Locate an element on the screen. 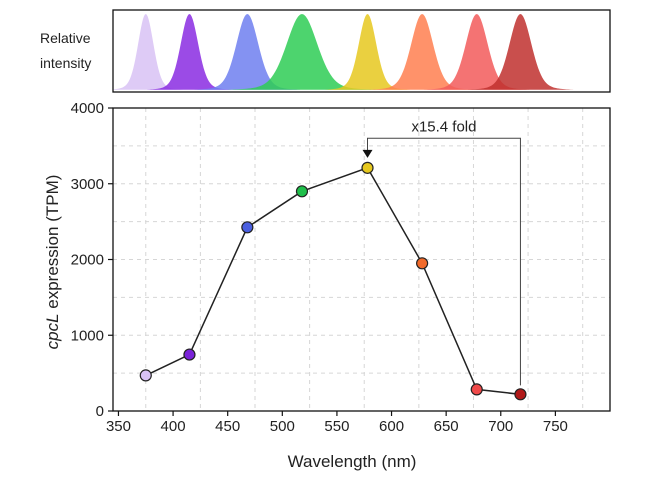  y-axis-ticks: 0 1000 2000 3000 4000 is located at coordinates (92, 260).